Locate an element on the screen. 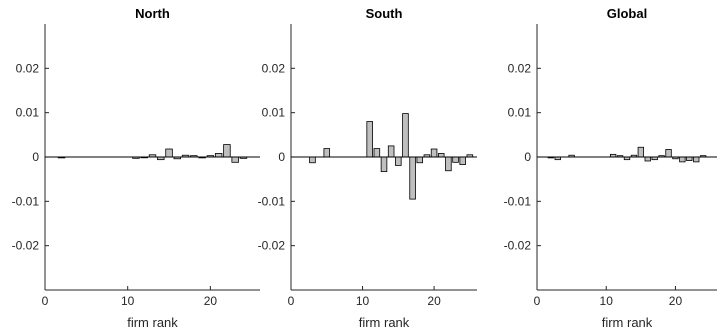 The width and height of the screenshot is (717, 331). panel-title: North is located at coordinates (152, 13).